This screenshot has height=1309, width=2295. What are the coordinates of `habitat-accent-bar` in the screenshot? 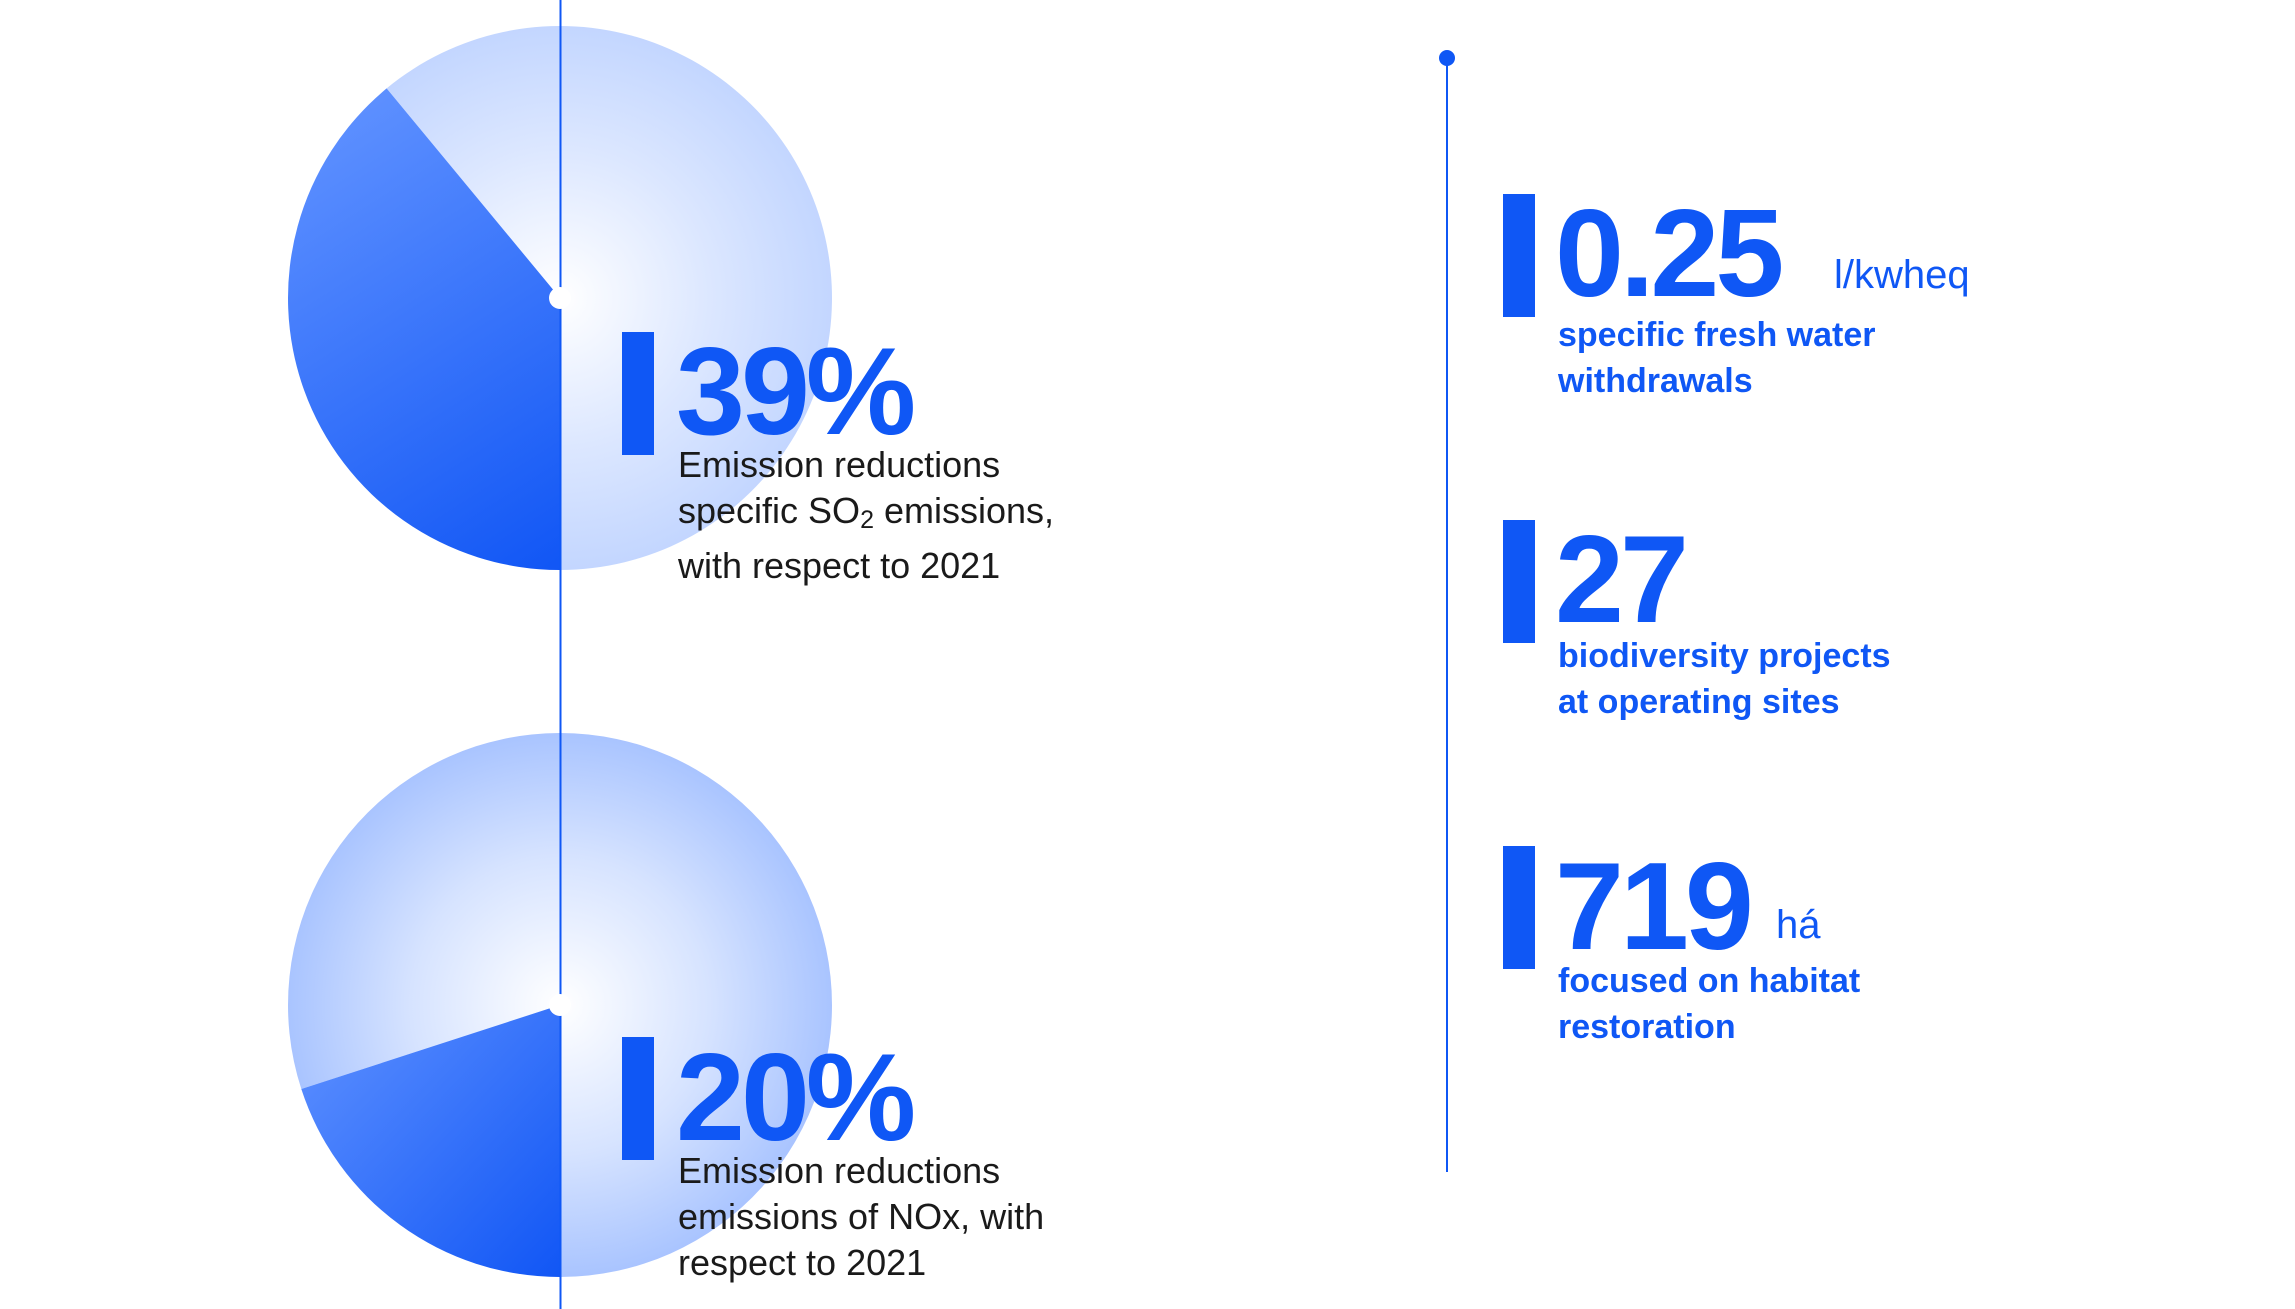 It's located at (1519, 907).